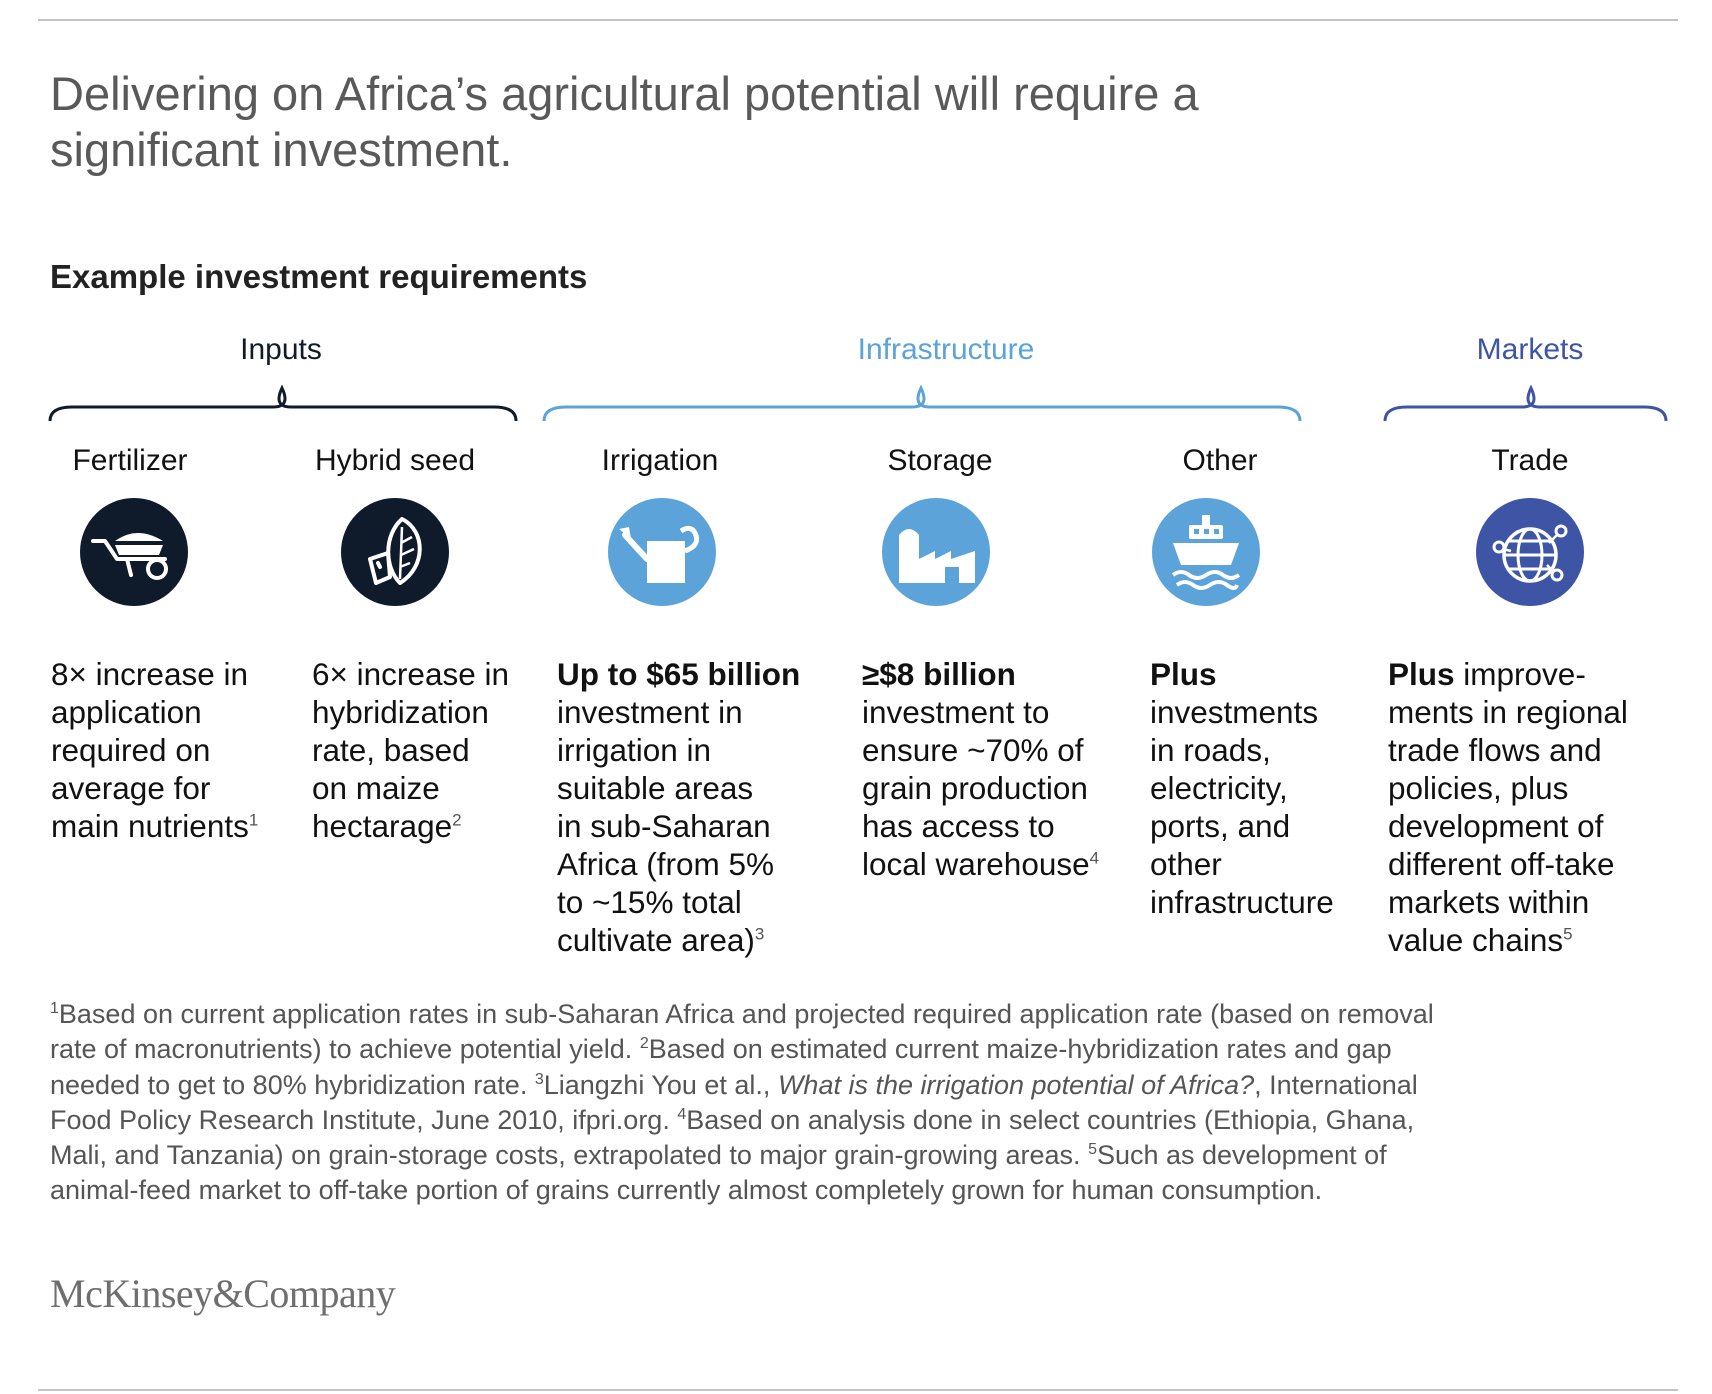  What do you see at coordinates (946, 349) in the screenshot?
I see `category-label-infrastructure: Infrastructure` at bounding box center [946, 349].